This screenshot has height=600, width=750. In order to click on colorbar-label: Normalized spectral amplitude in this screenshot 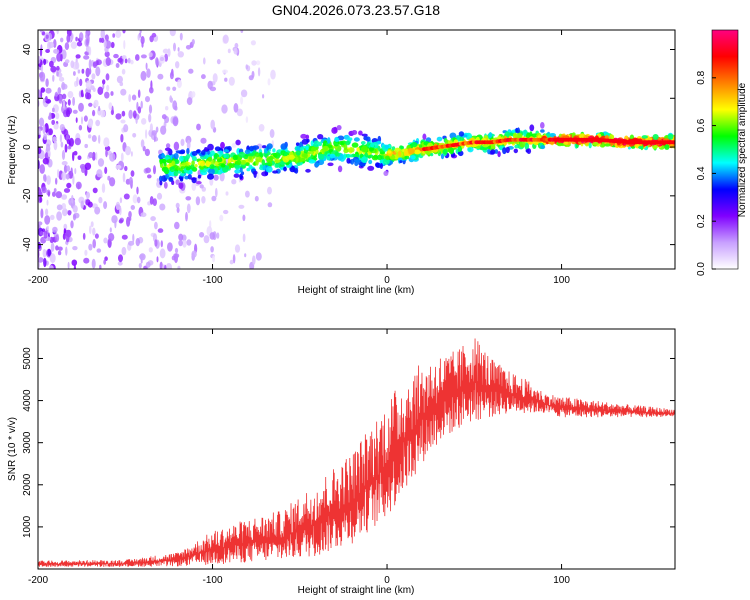, I will do `click(742, 149)`.